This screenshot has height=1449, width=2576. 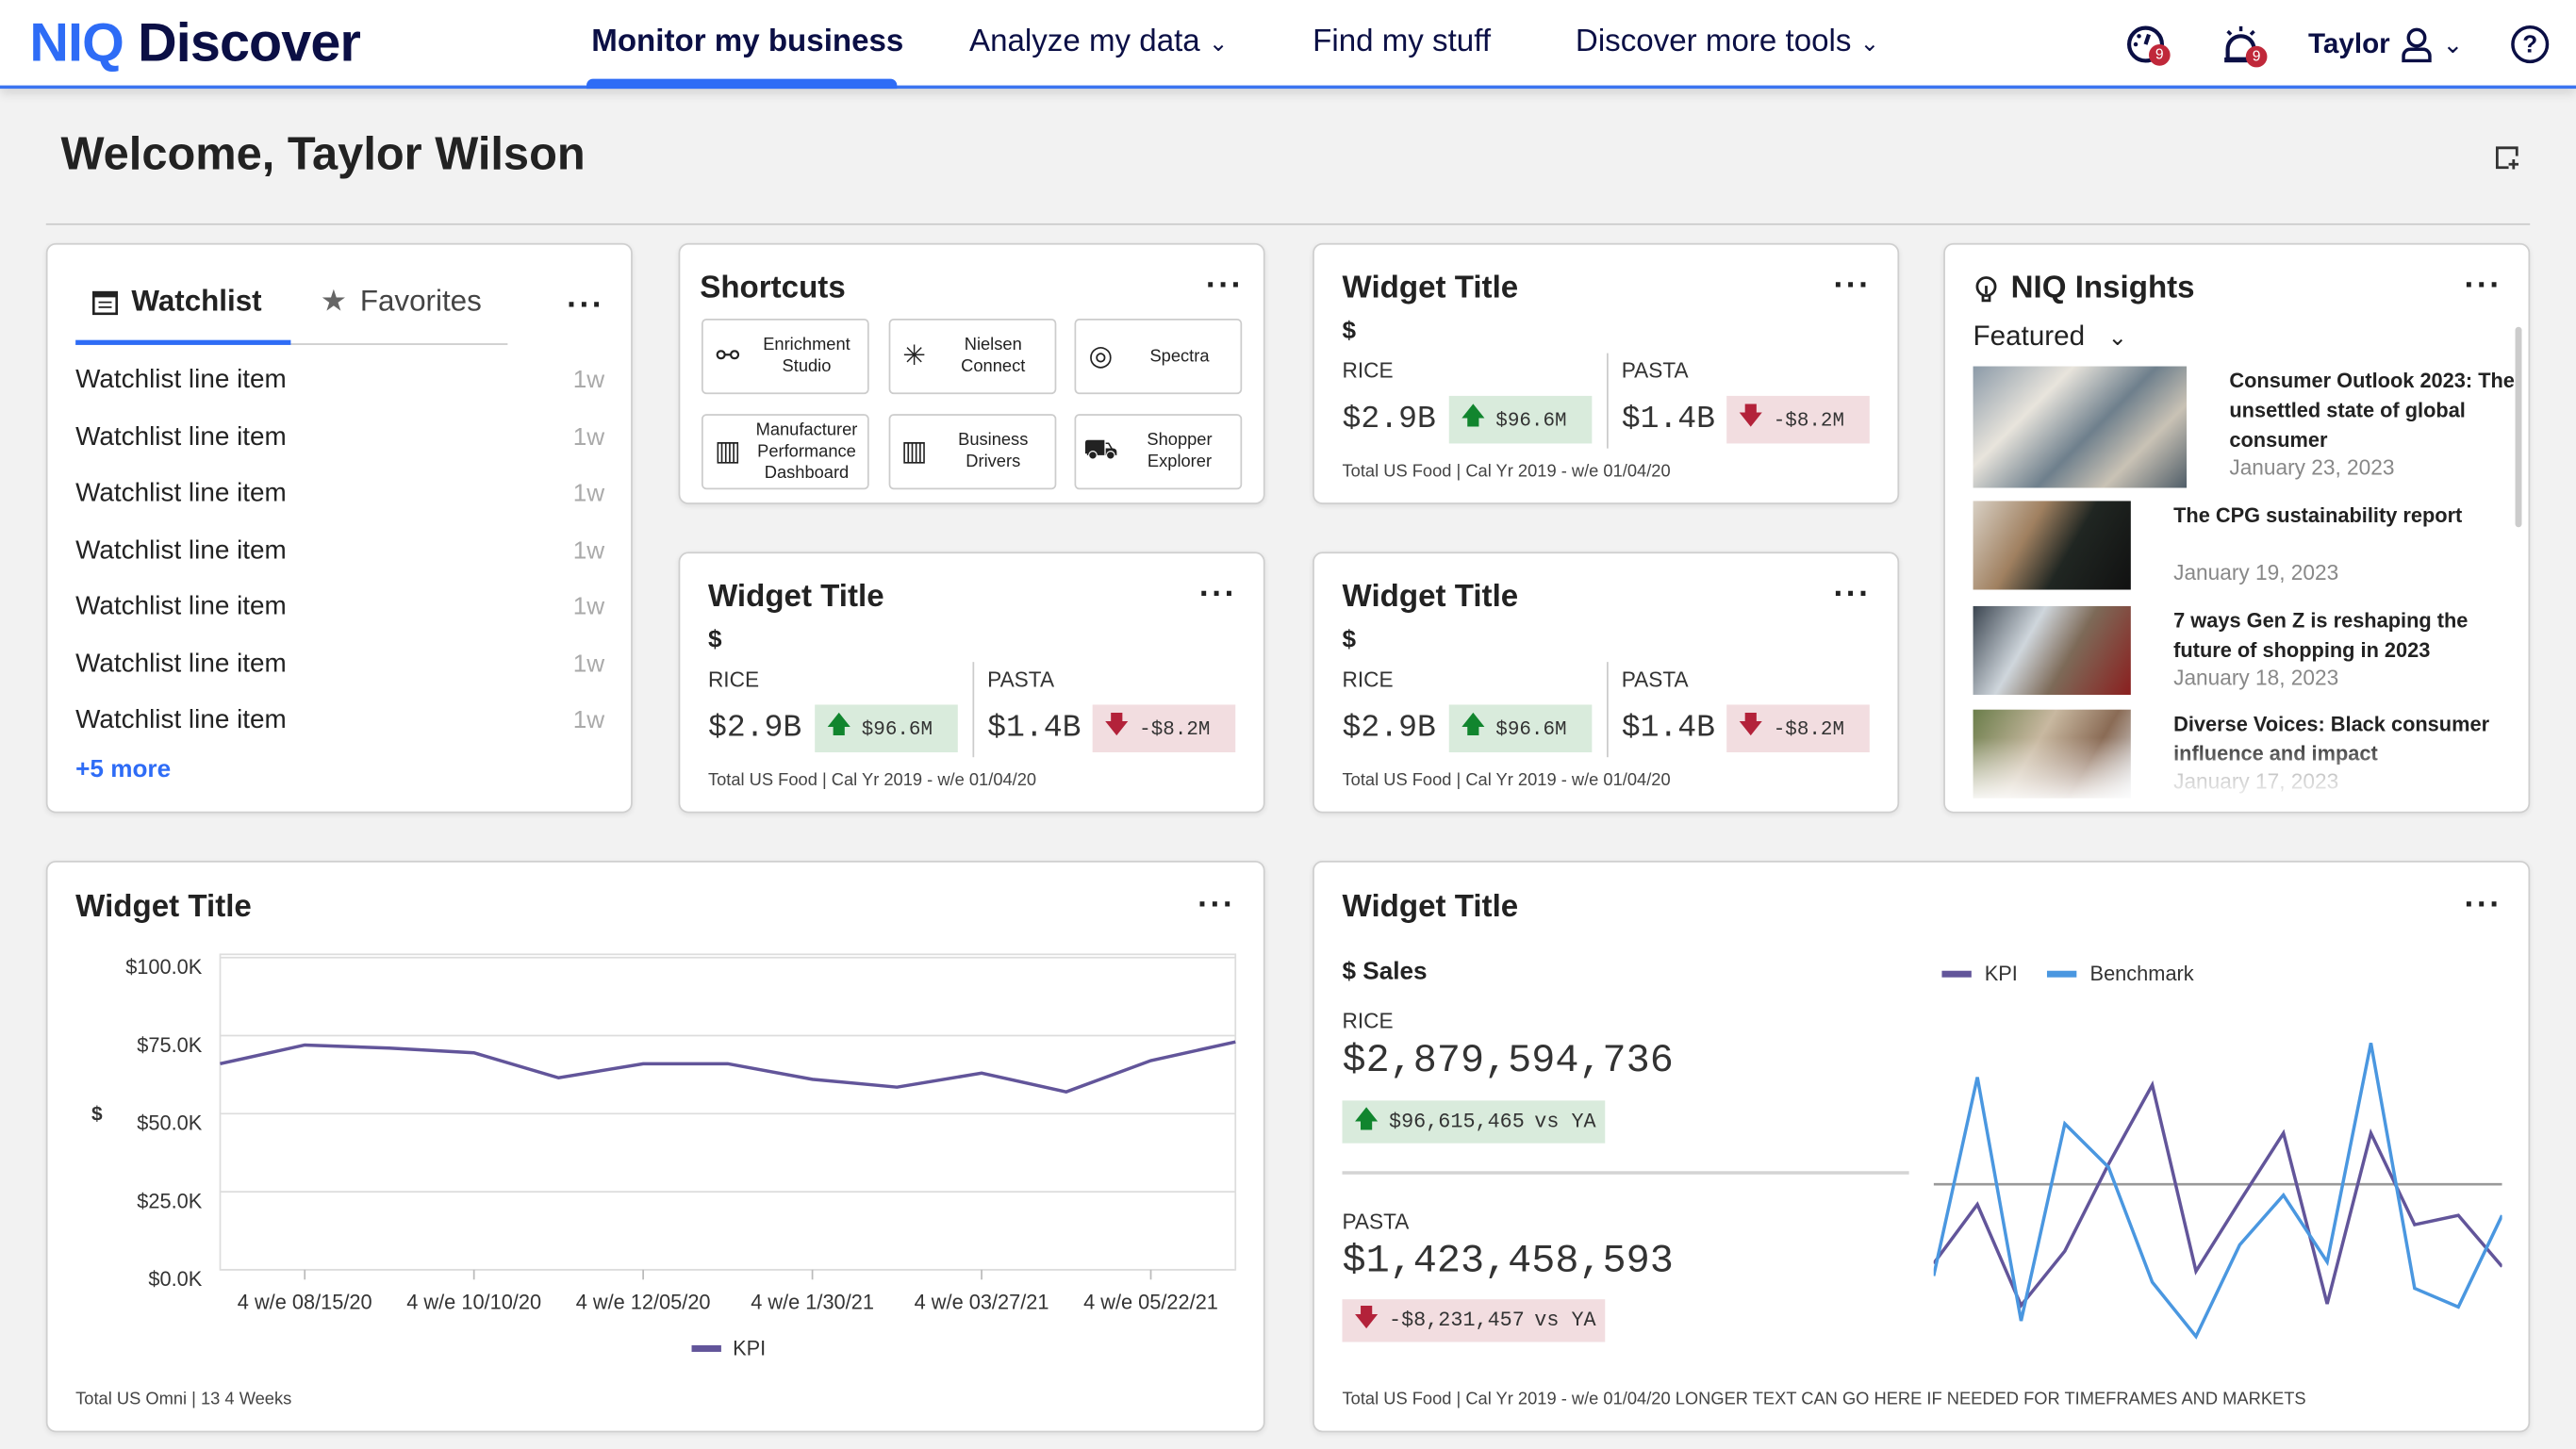 I want to click on featured-filter-dropdown: Featured⌄, so click(x=2050, y=338).